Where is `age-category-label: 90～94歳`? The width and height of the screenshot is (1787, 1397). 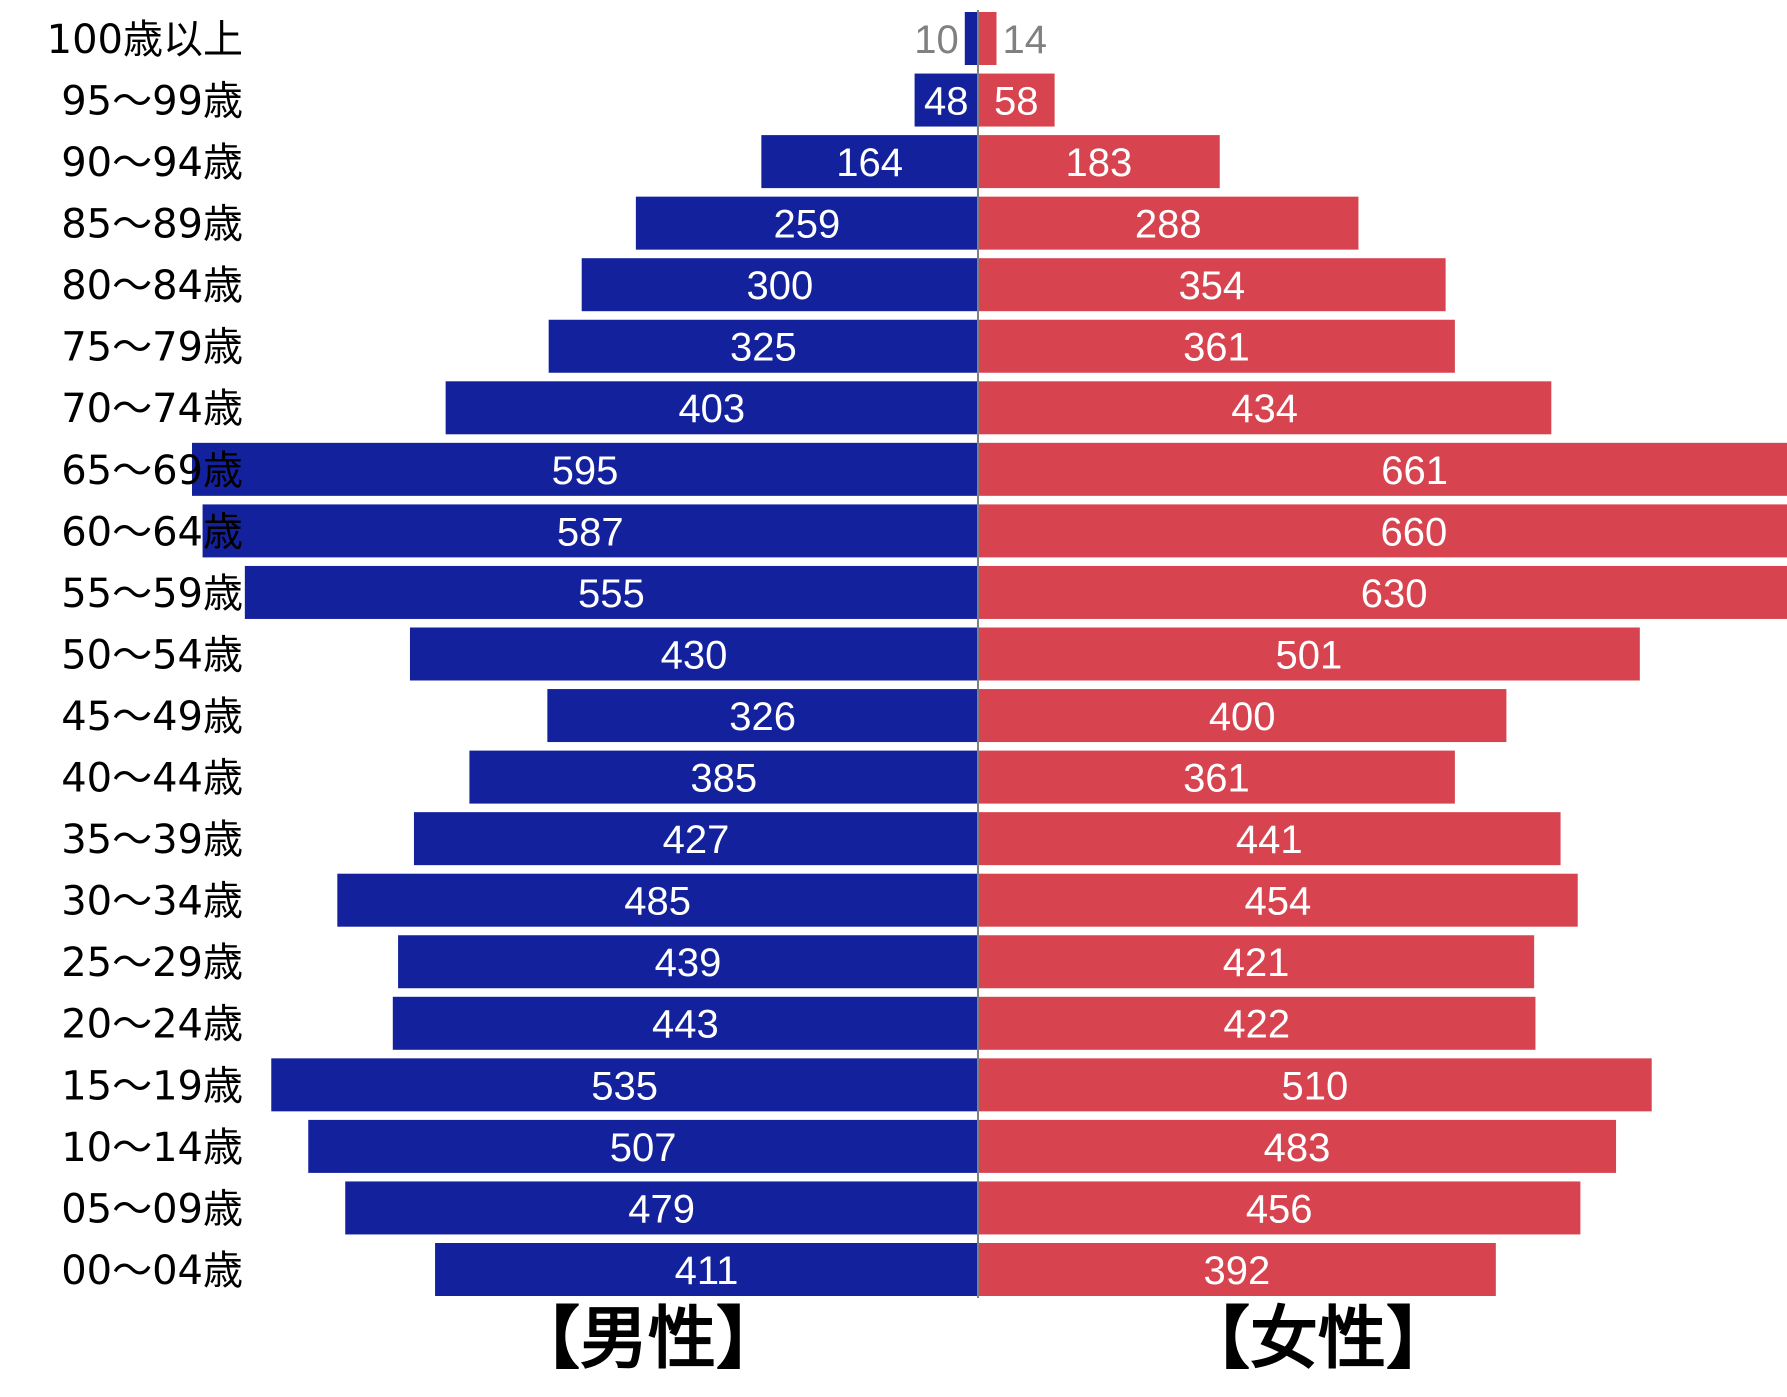
age-category-label: 90～94歳 is located at coordinates (152, 163).